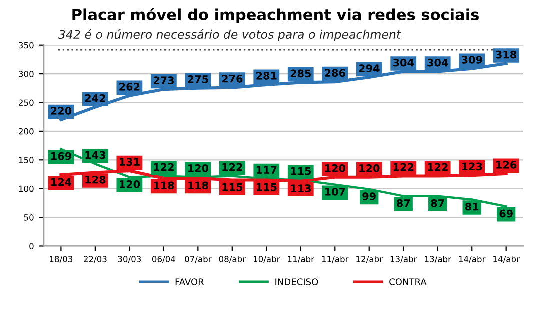 The image size is (551, 324). What do you see at coordinates (472, 166) in the screenshot?
I see `data-label: 123` at bounding box center [472, 166].